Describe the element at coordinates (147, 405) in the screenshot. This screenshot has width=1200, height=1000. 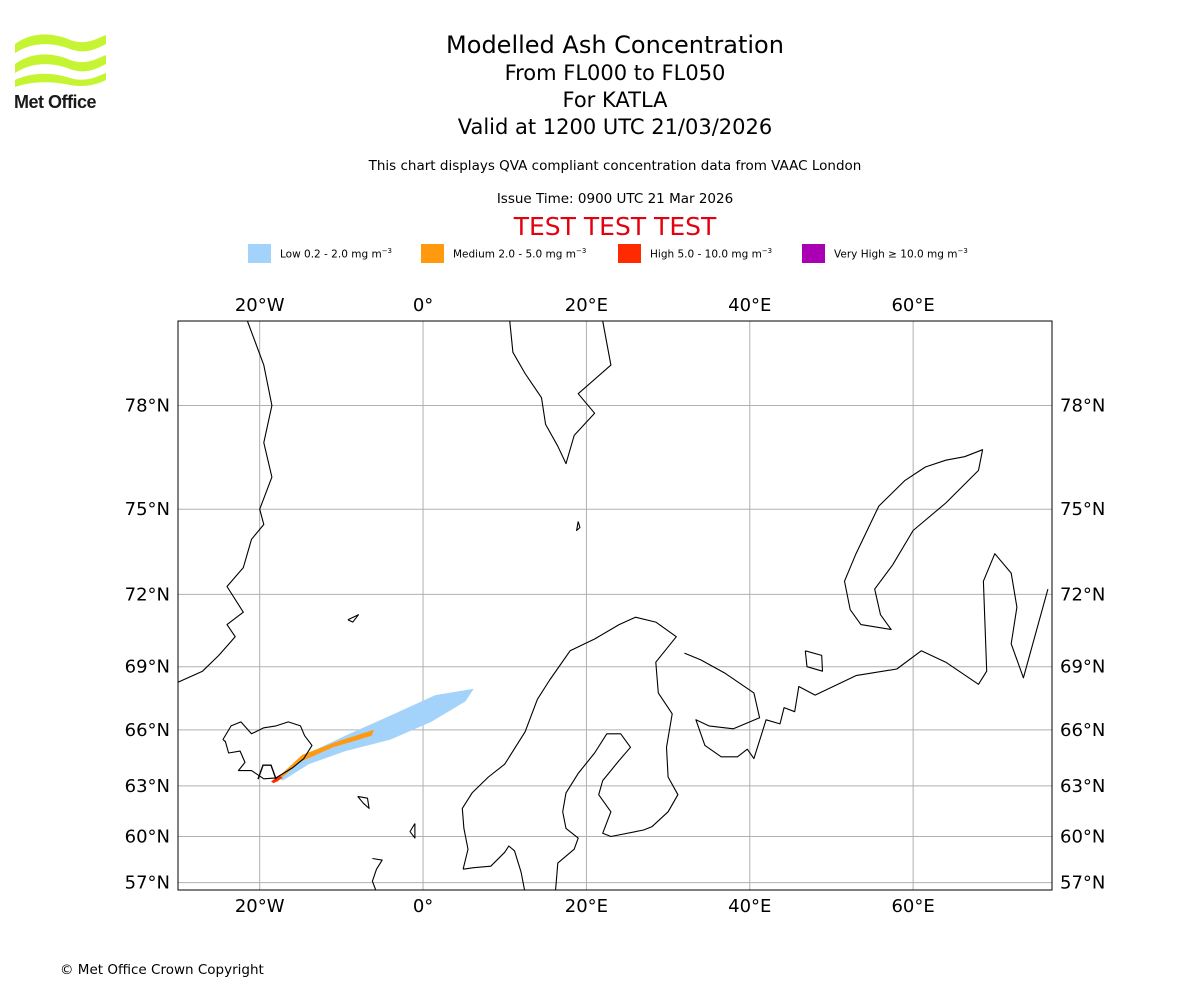
I see `lat-tick-label-left: 78°N` at that location.